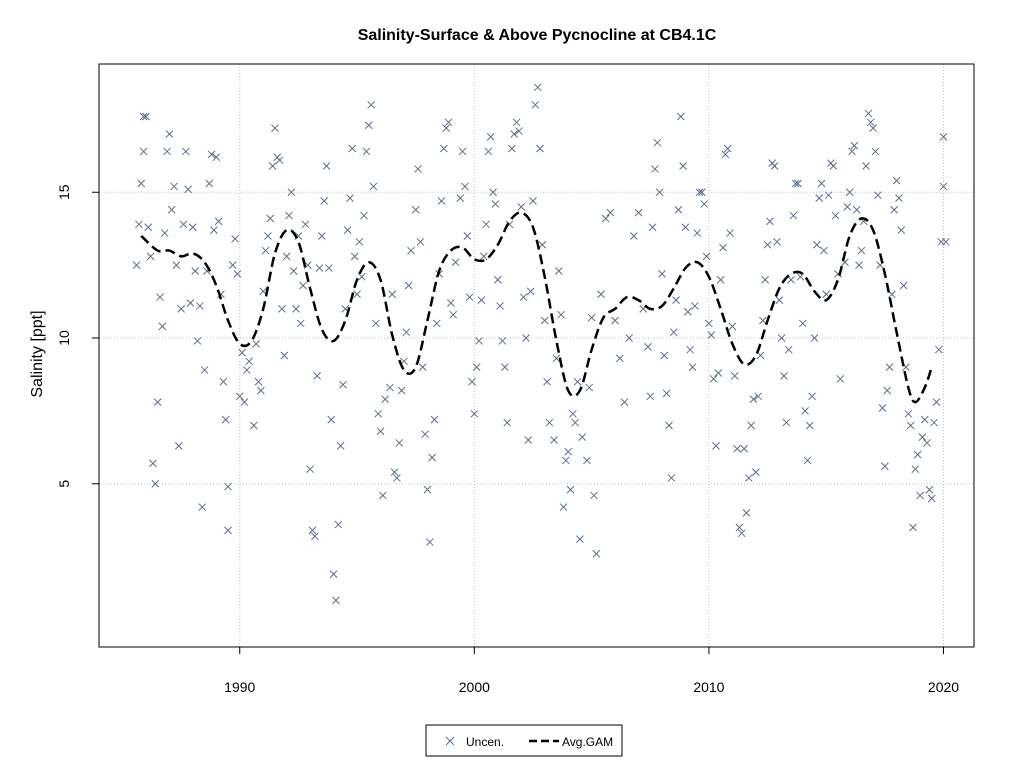  I want to click on x-tick-label: 2010, so click(708, 687).